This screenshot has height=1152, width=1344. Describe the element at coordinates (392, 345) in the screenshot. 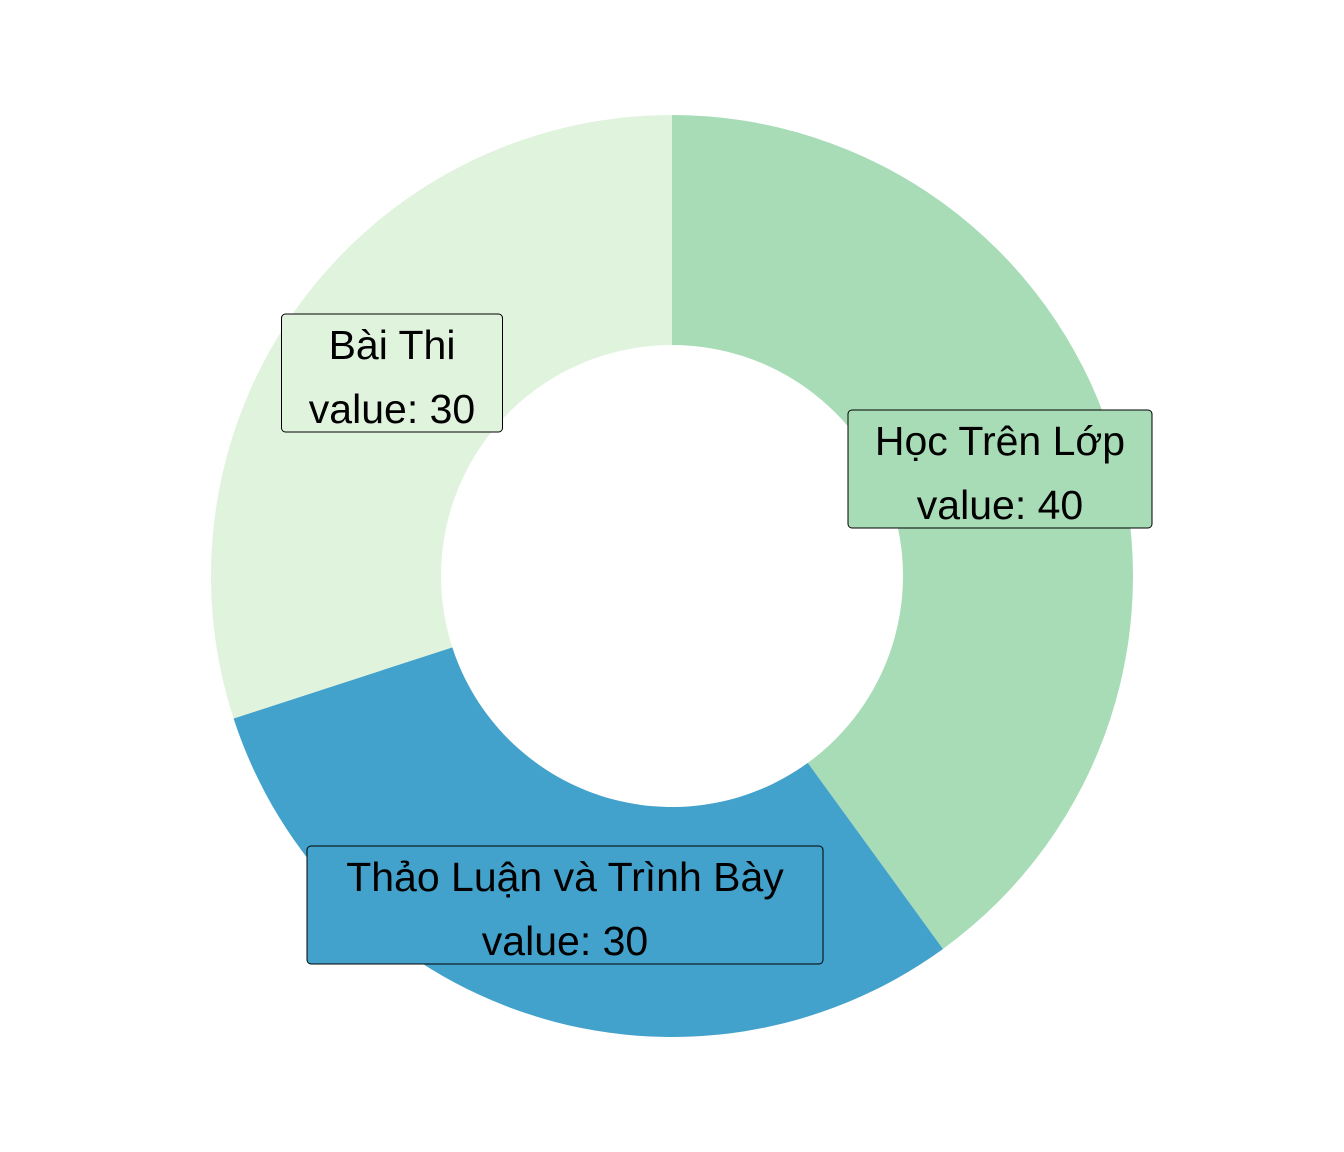

I see `slice-label-name: Bài Thi` at that location.